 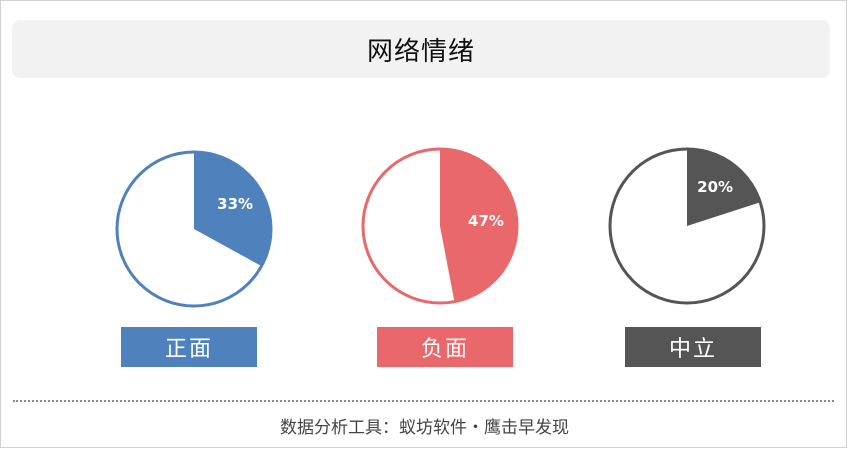 What do you see at coordinates (715, 187) in the screenshot?
I see `pie-percent-label-neutral: 20%` at bounding box center [715, 187].